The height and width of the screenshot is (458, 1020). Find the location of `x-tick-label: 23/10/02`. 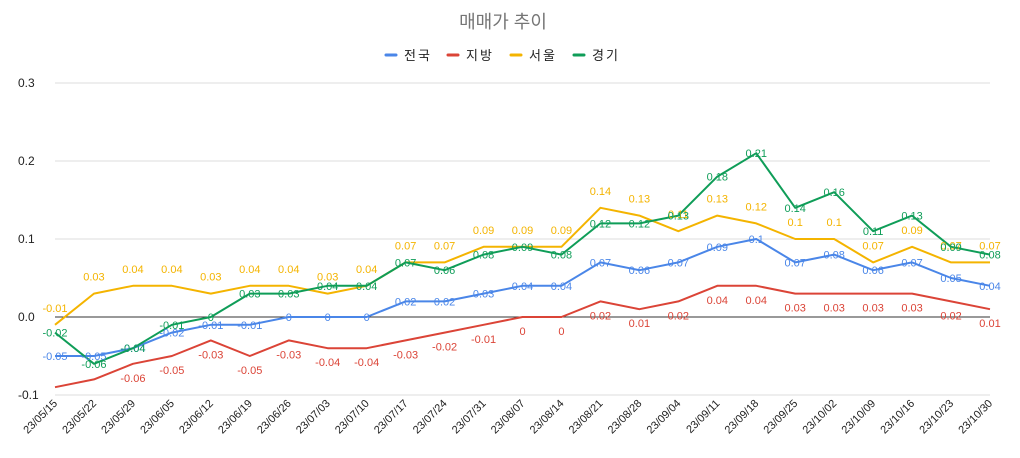

x-tick-label: 23/10/02 is located at coordinates (820, 417).